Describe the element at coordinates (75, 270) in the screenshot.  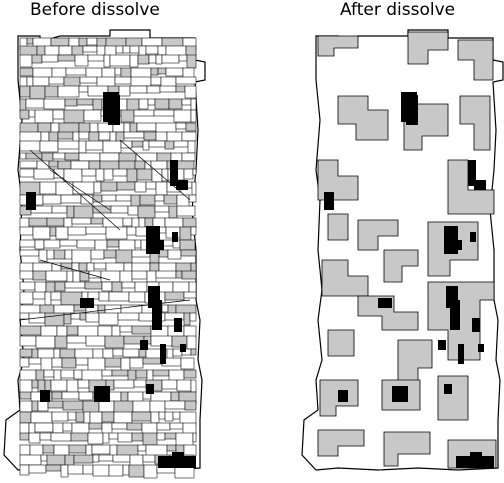
I see `road-line` at that location.